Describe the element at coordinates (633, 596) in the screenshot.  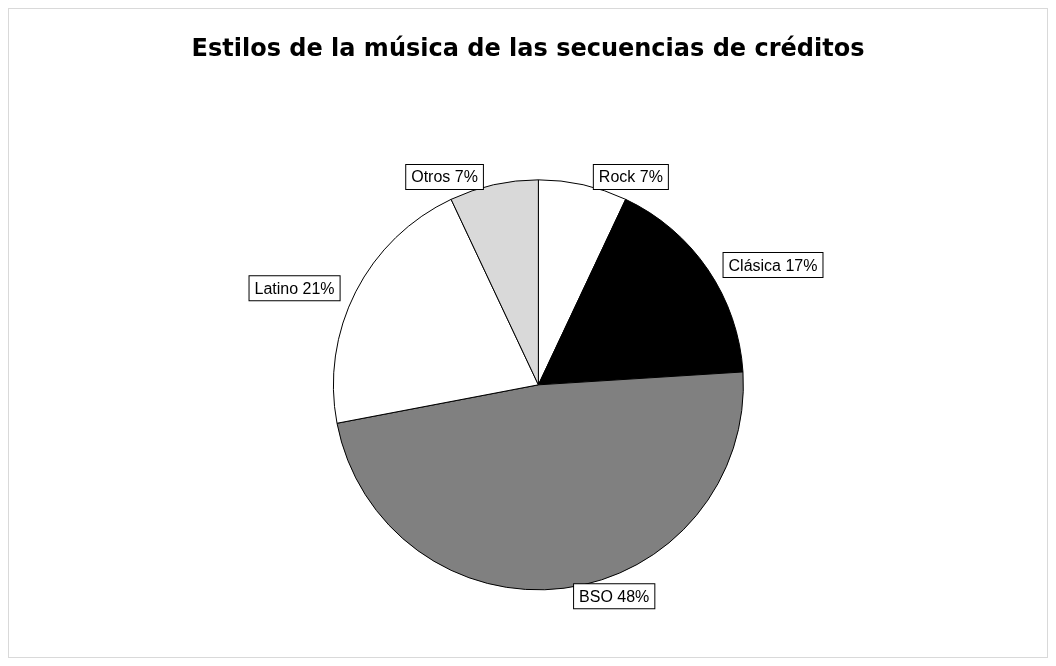
I see `data-label: 48%` at that location.